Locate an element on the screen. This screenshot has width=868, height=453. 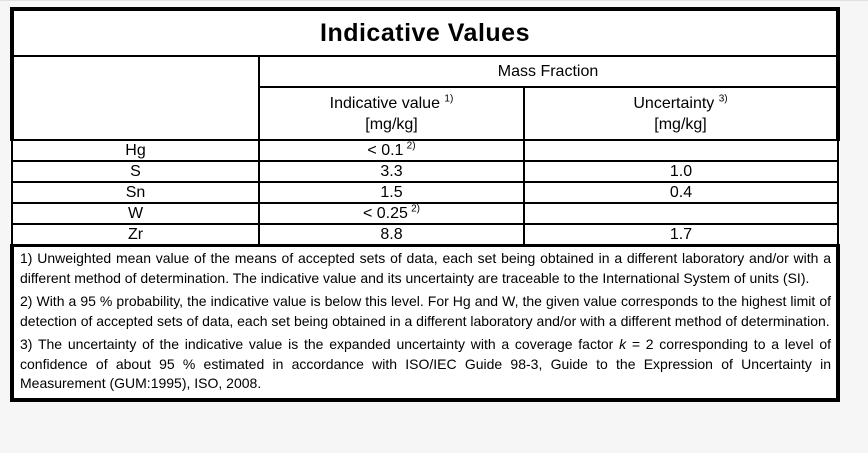
corner-cell is located at coordinates (135, 98).